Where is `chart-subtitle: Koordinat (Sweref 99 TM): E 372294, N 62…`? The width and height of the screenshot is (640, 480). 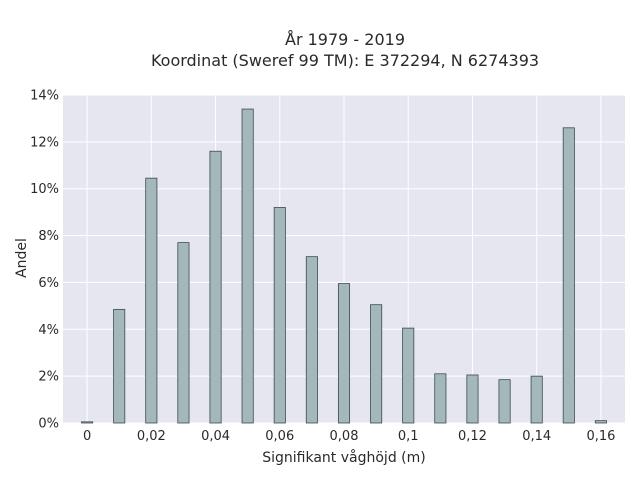 chart-subtitle: Koordinat (Sweref 99 TM): E 372294, N 62… is located at coordinates (345, 60).